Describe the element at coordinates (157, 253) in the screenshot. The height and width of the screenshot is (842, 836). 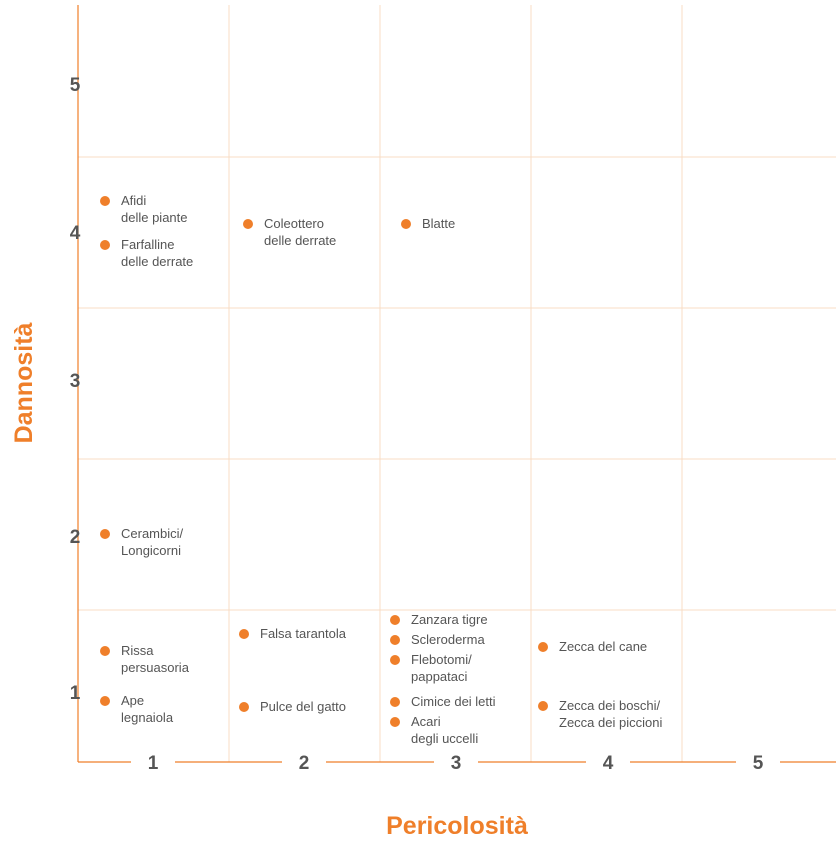
I see `data-point-label: Farfalline delle derrate` at that location.